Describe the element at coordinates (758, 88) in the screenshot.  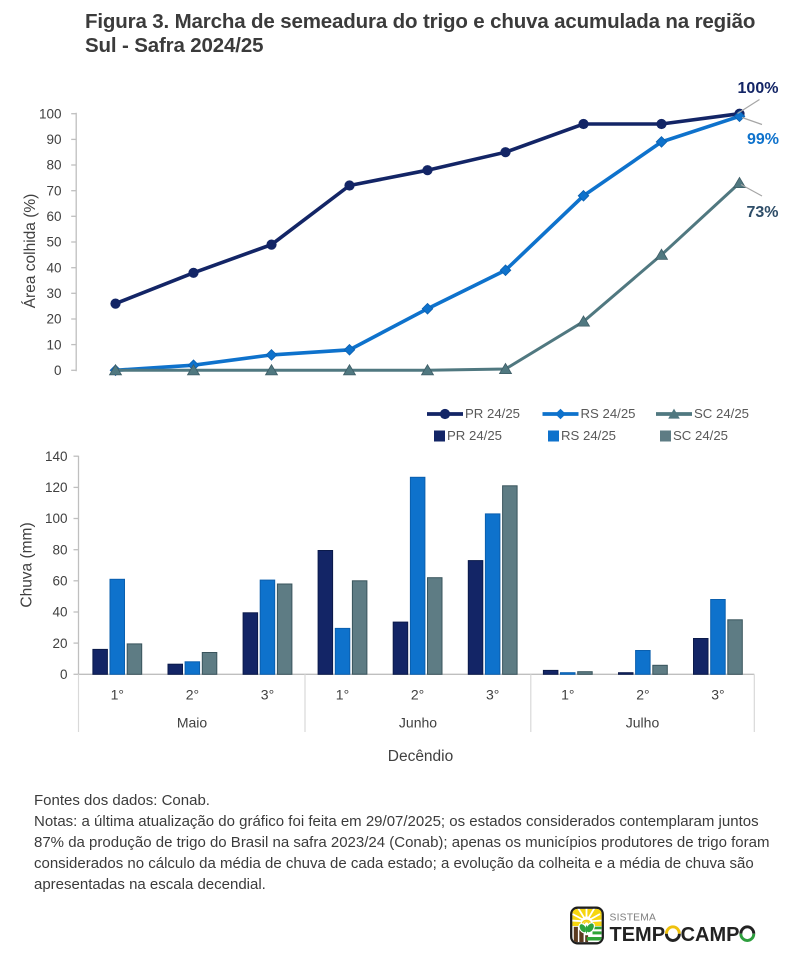
I see `svg-text: 100%` at that location.